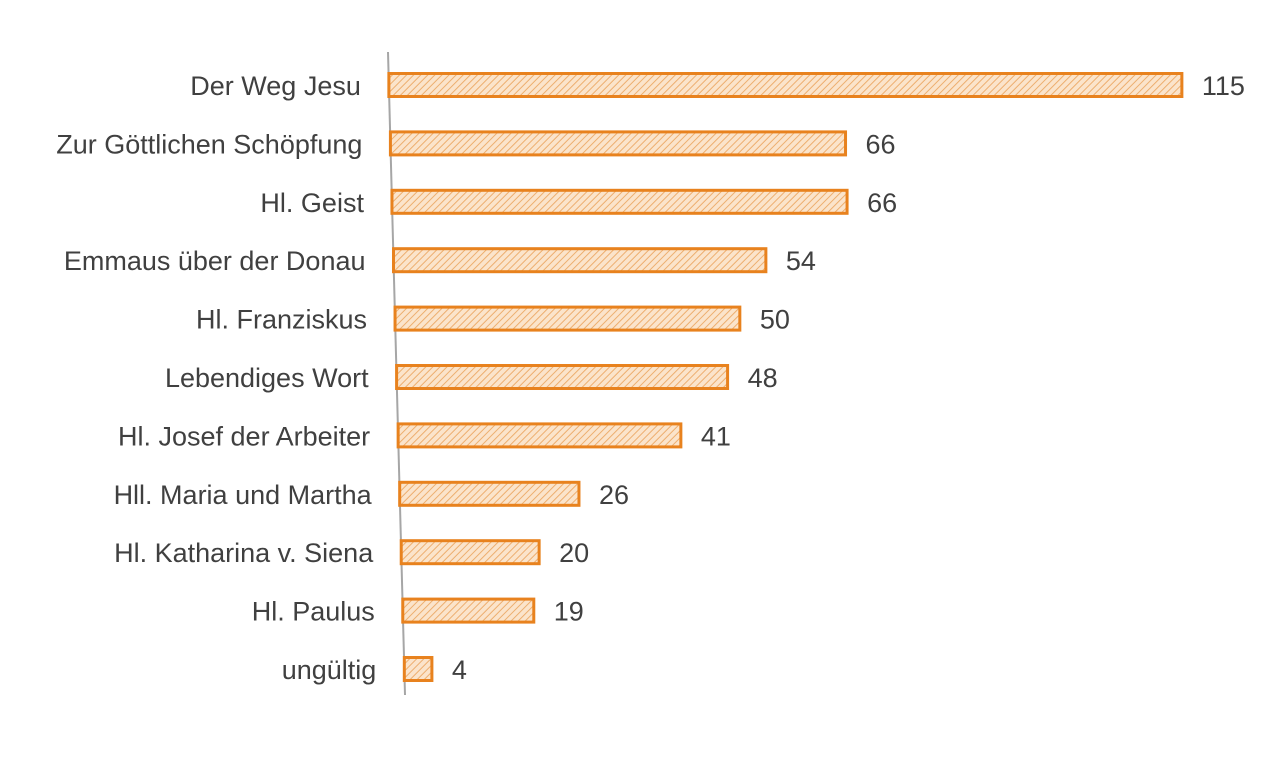 This screenshot has width=1263, height=757. What do you see at coordinates (1223, 86) in the screenshot?
I see `data-label: 115` at bounding box center [1223, 86].